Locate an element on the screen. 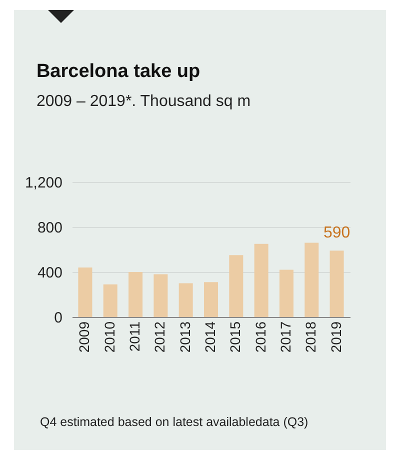  x-tick-label: 2009 is located at coordinates (84, 337).